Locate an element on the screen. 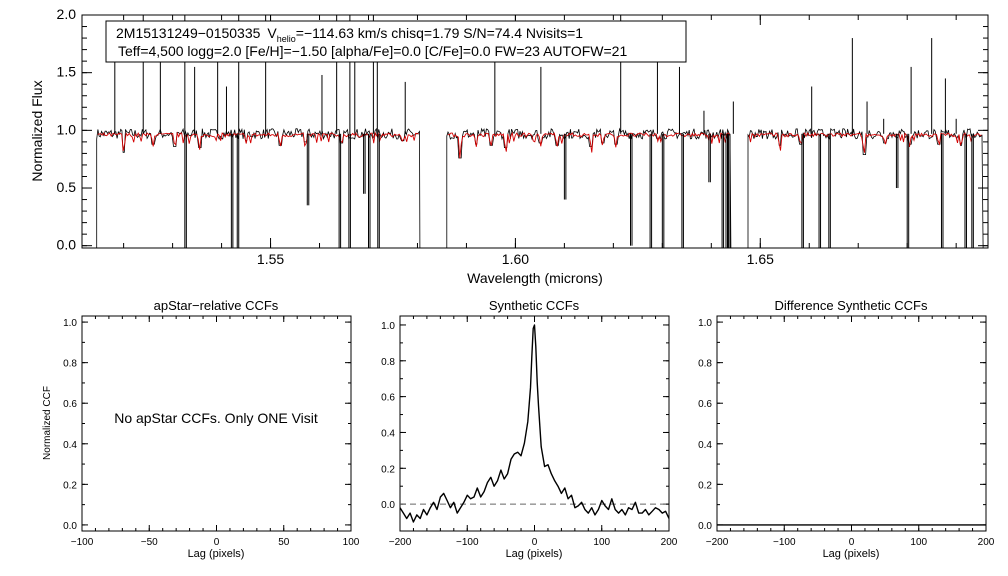  apstar-ccf-y-axis-label: Normalized CCF is located at coordinates (47, 423).